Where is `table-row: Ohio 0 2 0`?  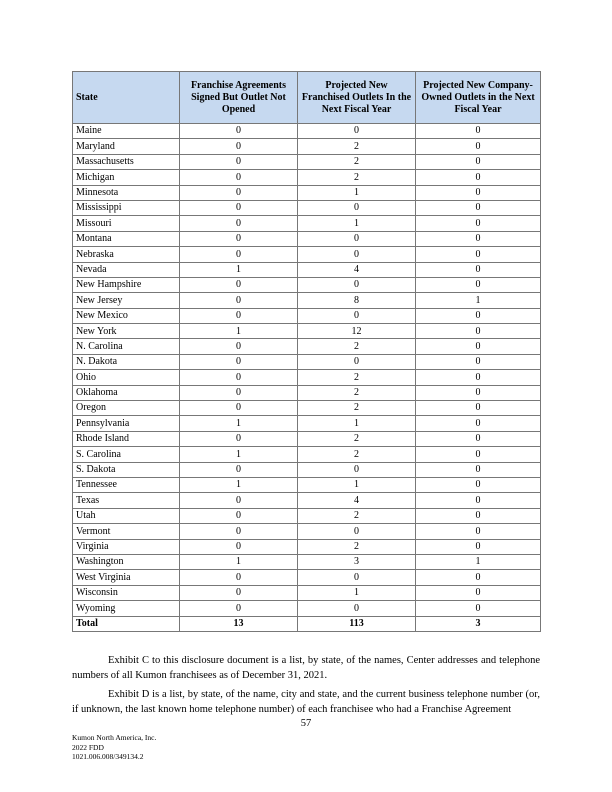
table-row: Ohio 0 2 0 is located at coordinates (306, 377).